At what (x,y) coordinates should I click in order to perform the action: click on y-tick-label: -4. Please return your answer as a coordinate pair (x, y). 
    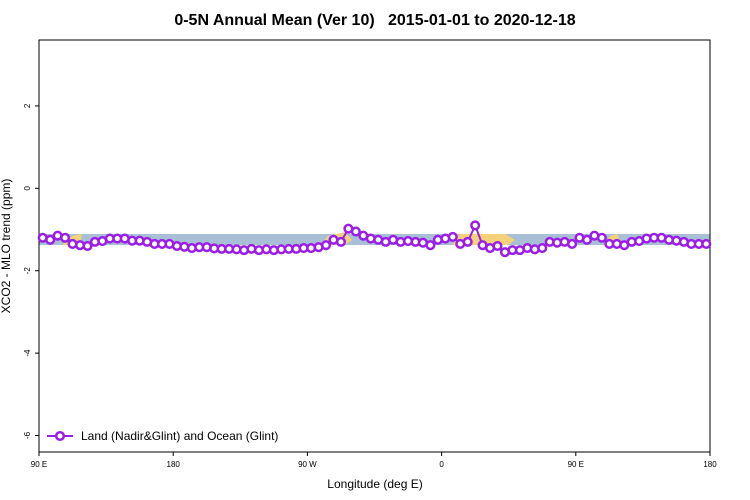
    Looking at the image, I should click on (27, 353).